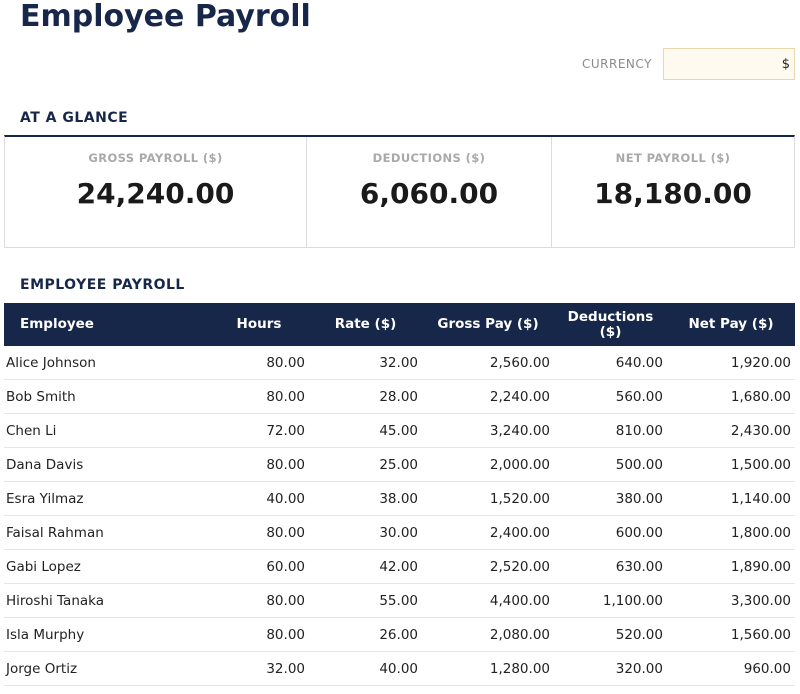 The height and width of the screenshot is (694, 800). I want to click on hours-cell: 40.00, so click(259, 498).